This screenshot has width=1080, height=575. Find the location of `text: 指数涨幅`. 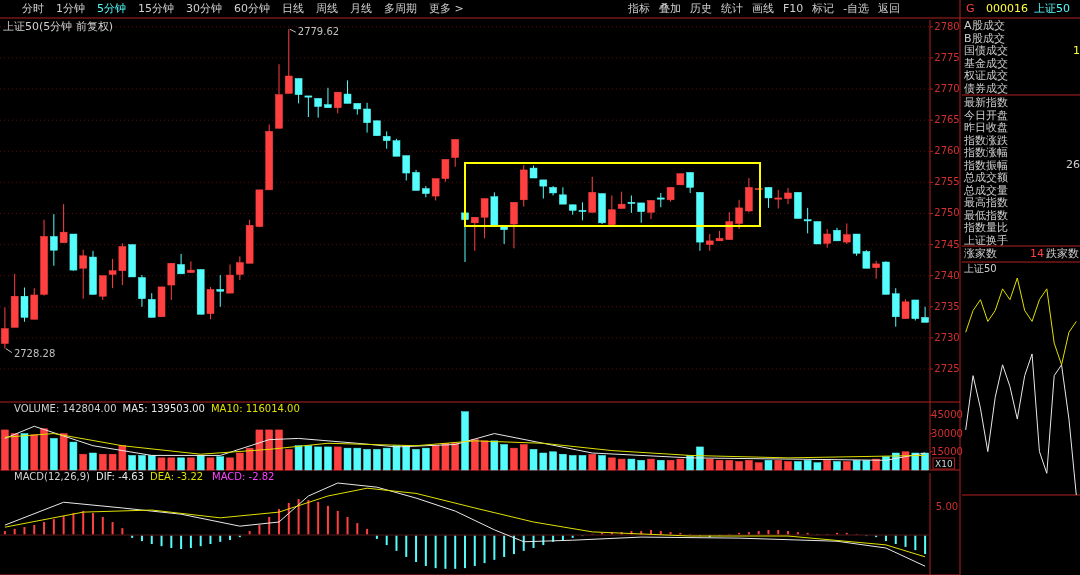

text: 指数涨幅 is located at coordinates (985, 152).